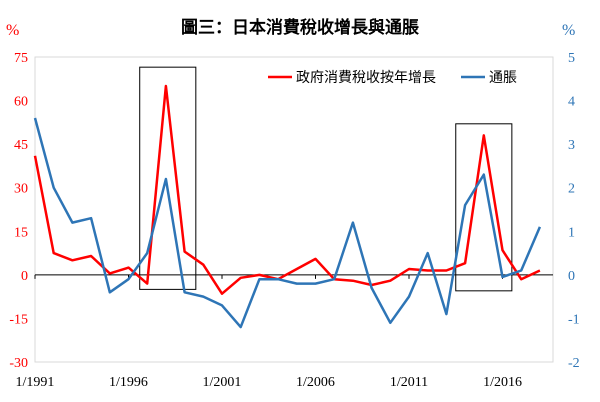 This screenshot has height=402, width=600. Describe the element at coordinates (503, 78) in the screenshot. I see `legend-label-inflation: 通脹` at that location.